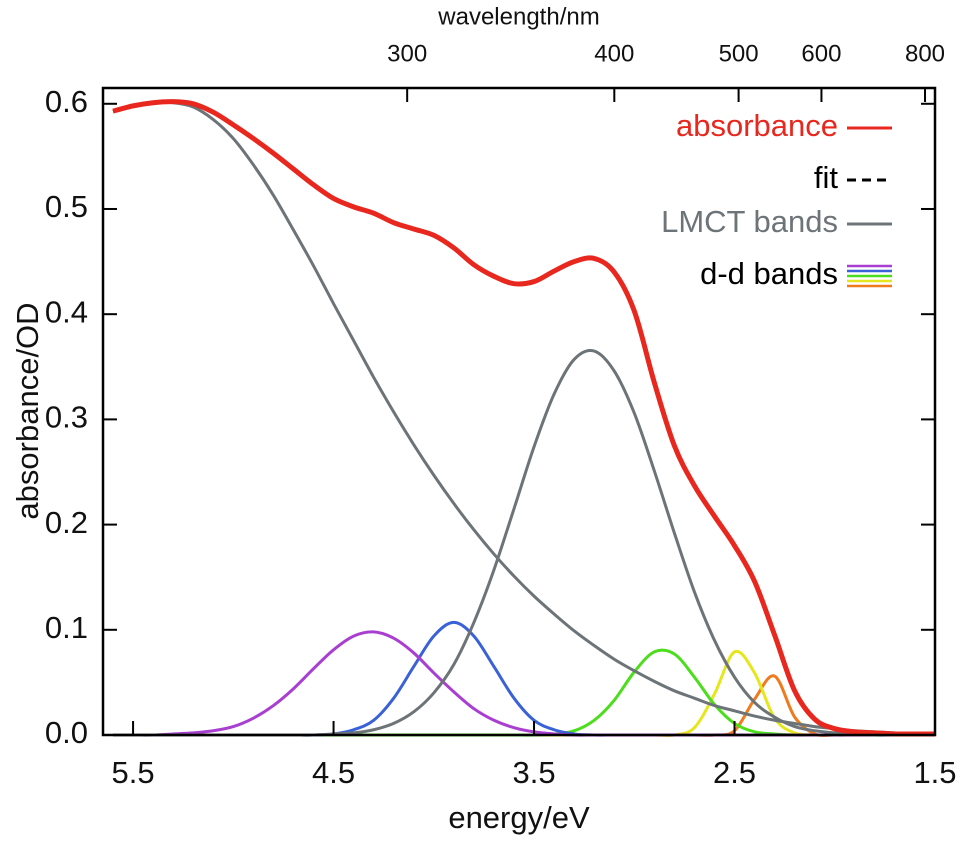 The image size is (964, 848). I want to click on y-tick-label: 0.4, so click(66, 311).